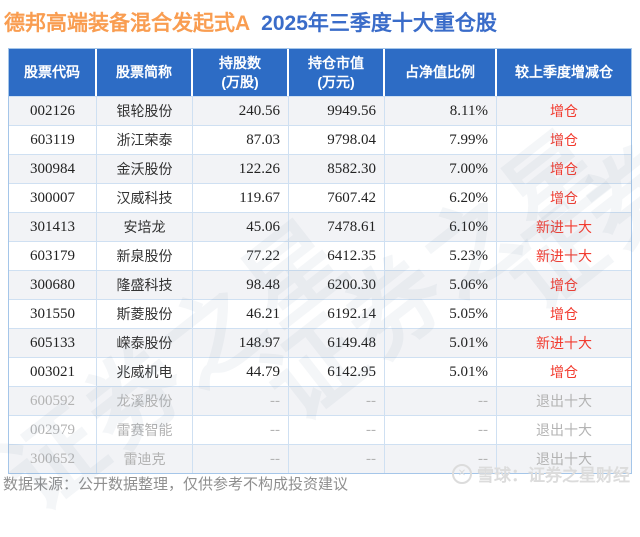  What do you see at coordinates (241, 285) in the screenshot?
I see `cell-shares: 98.48` at bounding box center [241, 285].